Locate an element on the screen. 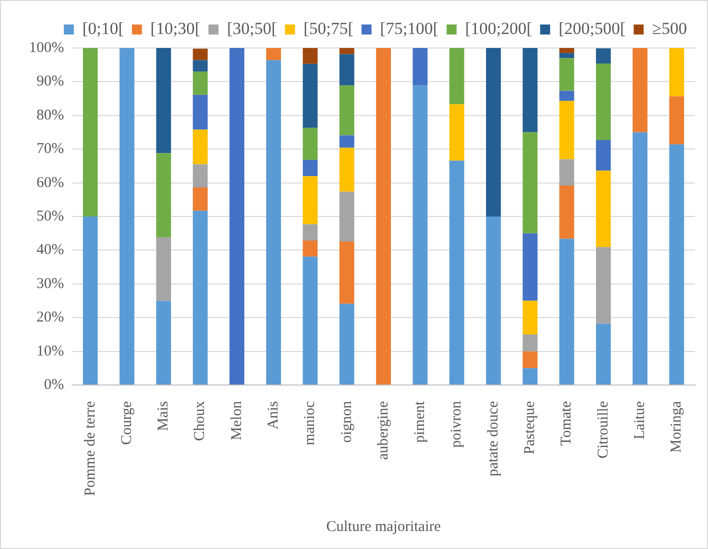 The image size is (708, 549). x-tick-label: Laitue is located at coordinates (640, 420).